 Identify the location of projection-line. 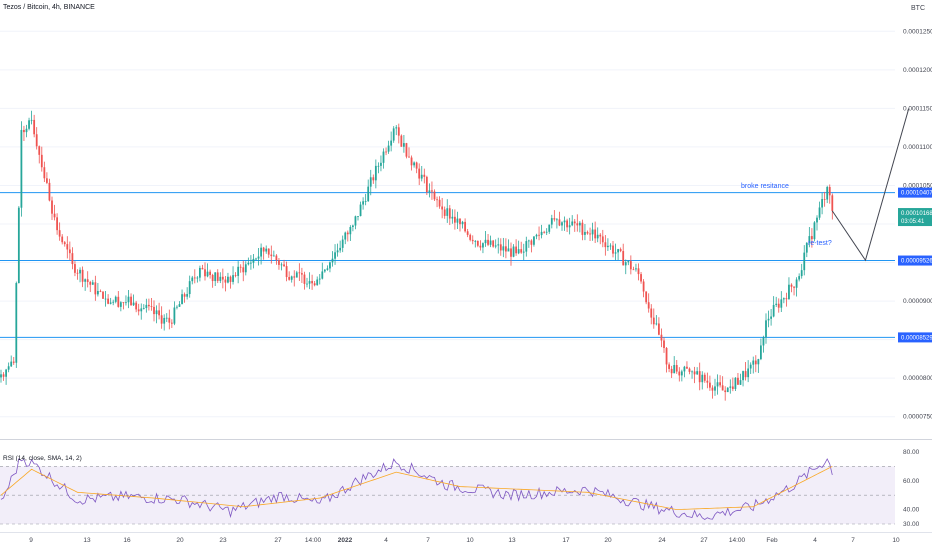
(870, 185).